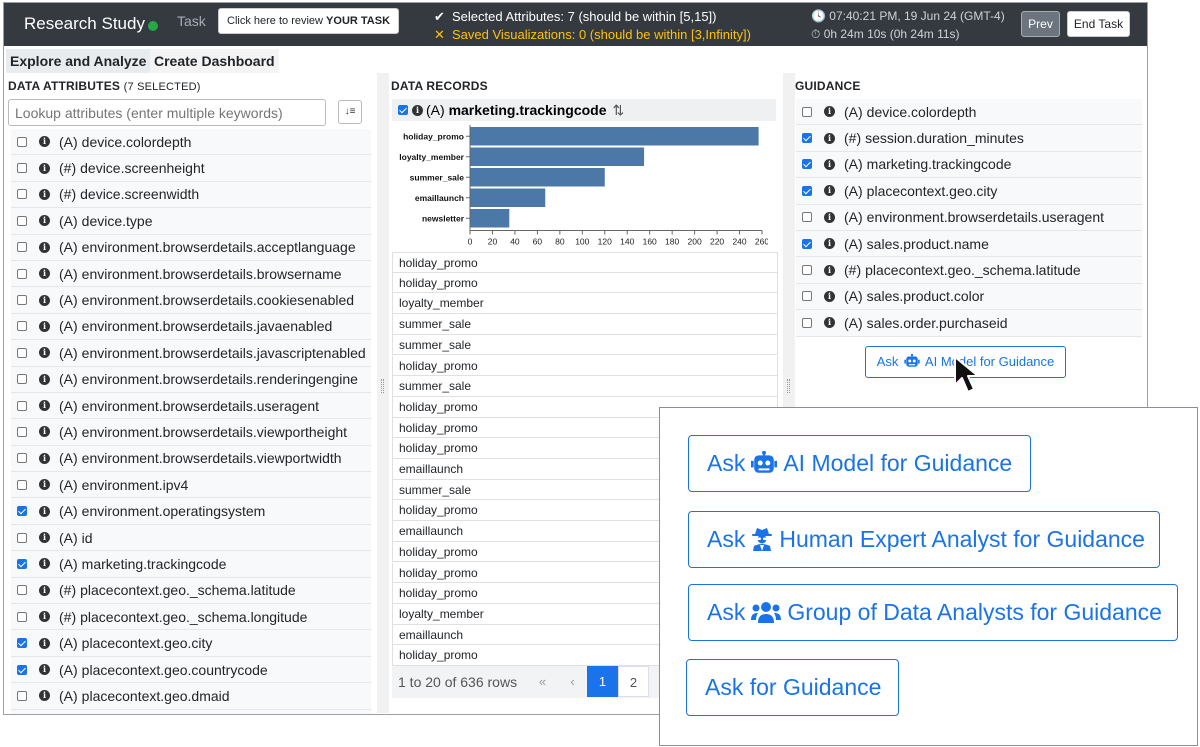  Describe the element at coordinates (383, 393) in the screenshot. I see `resize-handle-left` at that location.